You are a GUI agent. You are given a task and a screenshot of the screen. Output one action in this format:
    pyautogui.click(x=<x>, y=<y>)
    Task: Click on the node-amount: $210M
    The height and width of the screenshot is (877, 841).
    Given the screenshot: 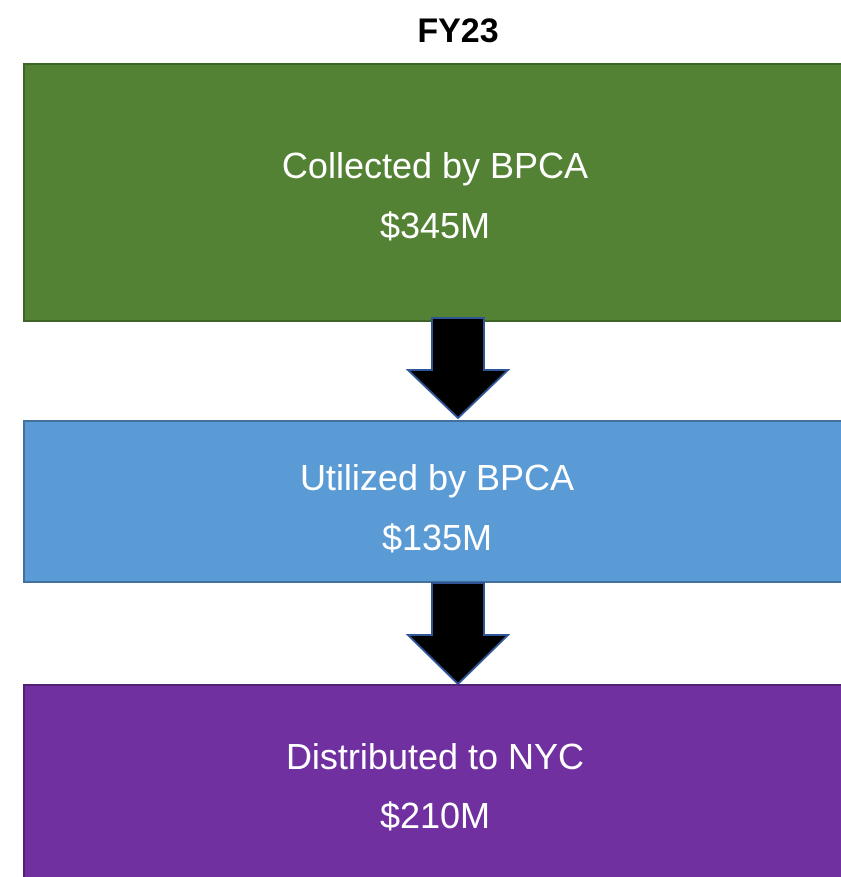 What is the action you would take?
    pyautogui.click(x=435, y=815)
    